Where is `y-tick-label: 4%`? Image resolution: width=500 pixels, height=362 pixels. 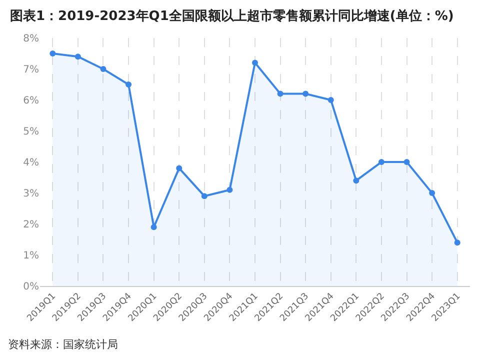
y-tick-label: 4% is located at coordinates (31, 163).